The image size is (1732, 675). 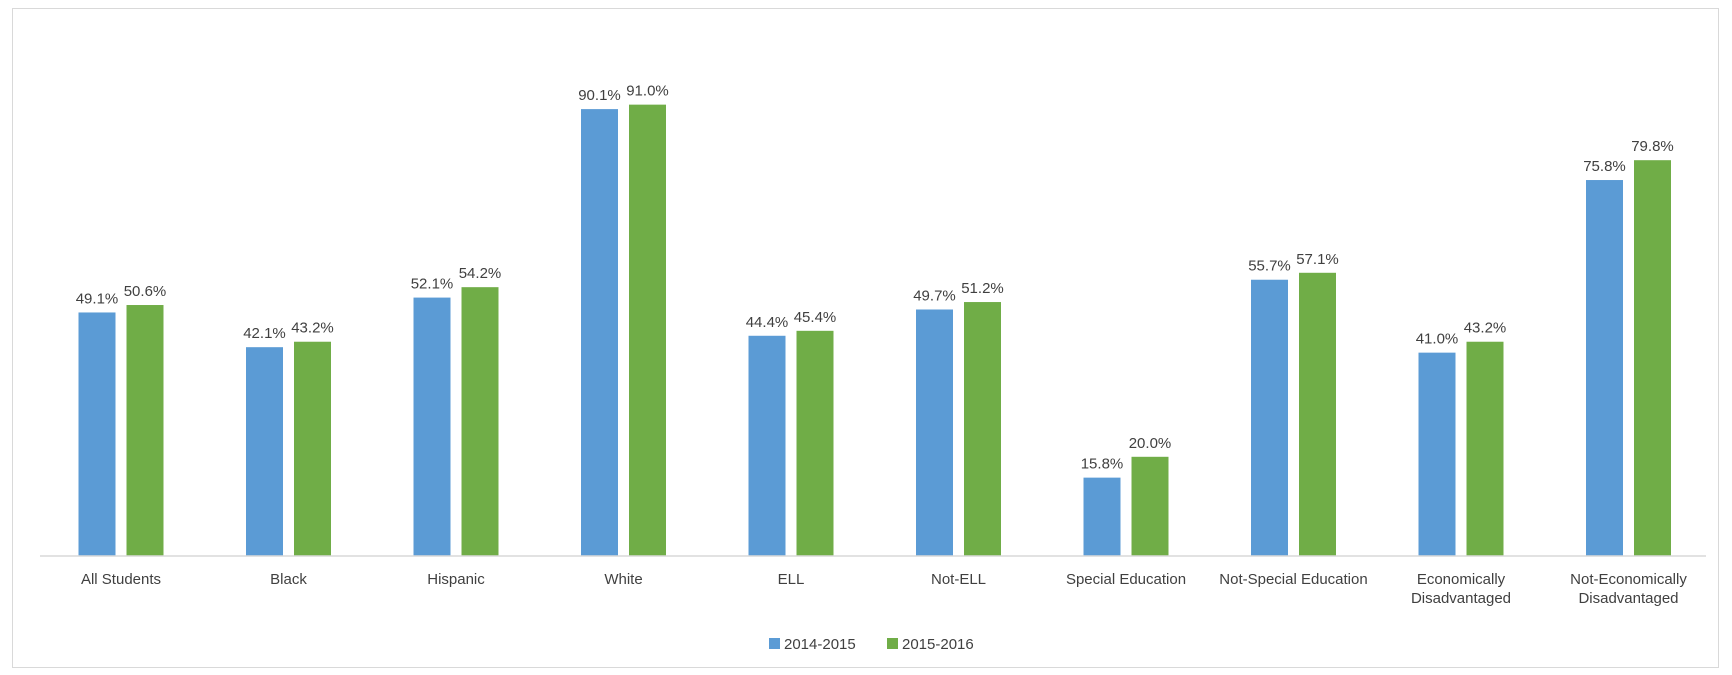 I want to click on category-label: Black, so click(x=288, y=579).